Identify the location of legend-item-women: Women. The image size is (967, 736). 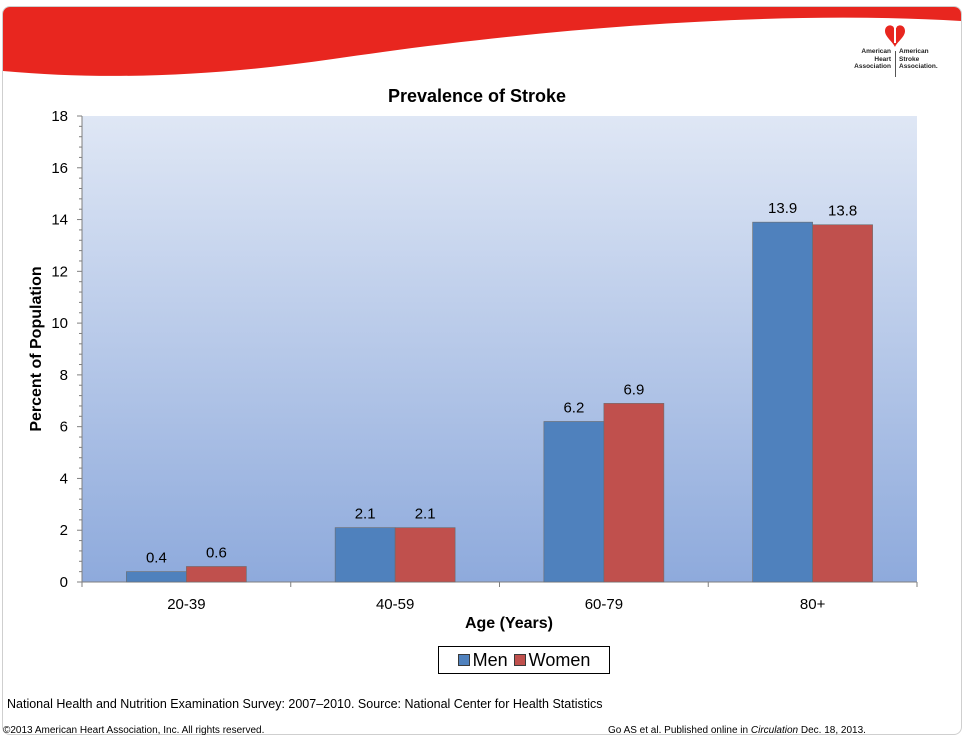
(552, 660).